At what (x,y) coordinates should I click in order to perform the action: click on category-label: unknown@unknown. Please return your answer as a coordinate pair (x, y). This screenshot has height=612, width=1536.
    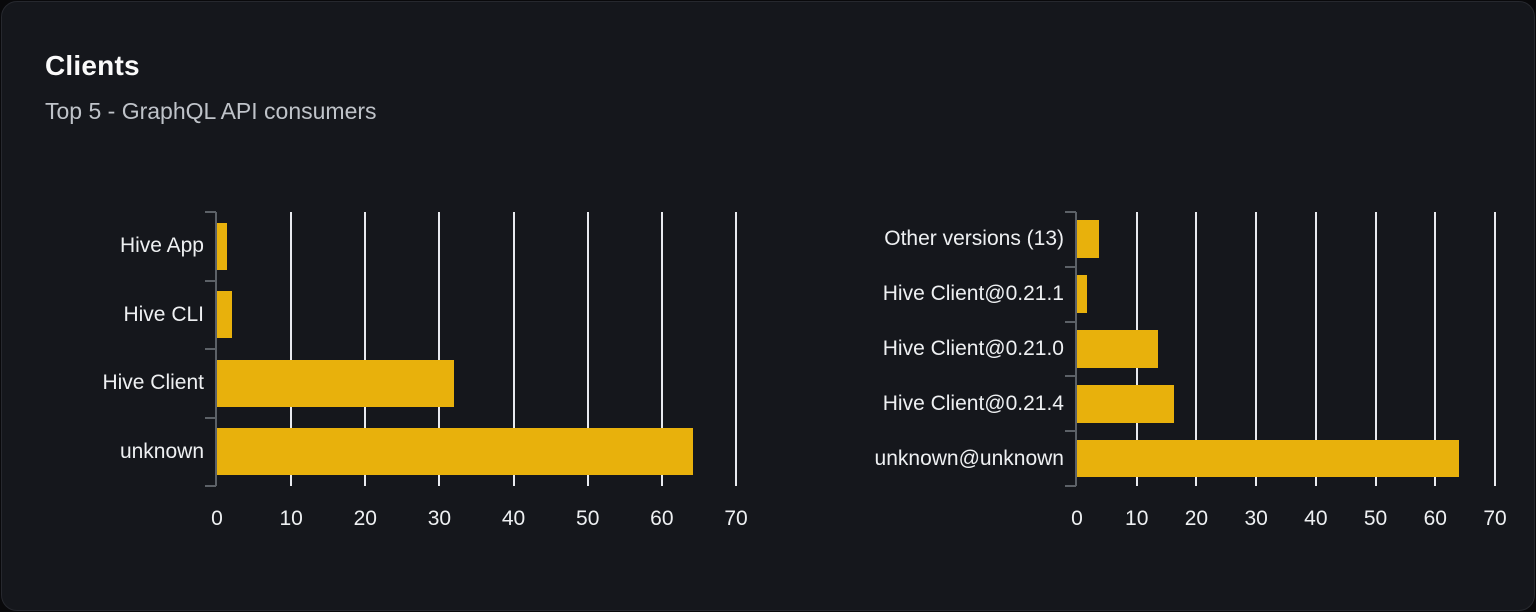
    Looking at the image, I should click on (969, 458).